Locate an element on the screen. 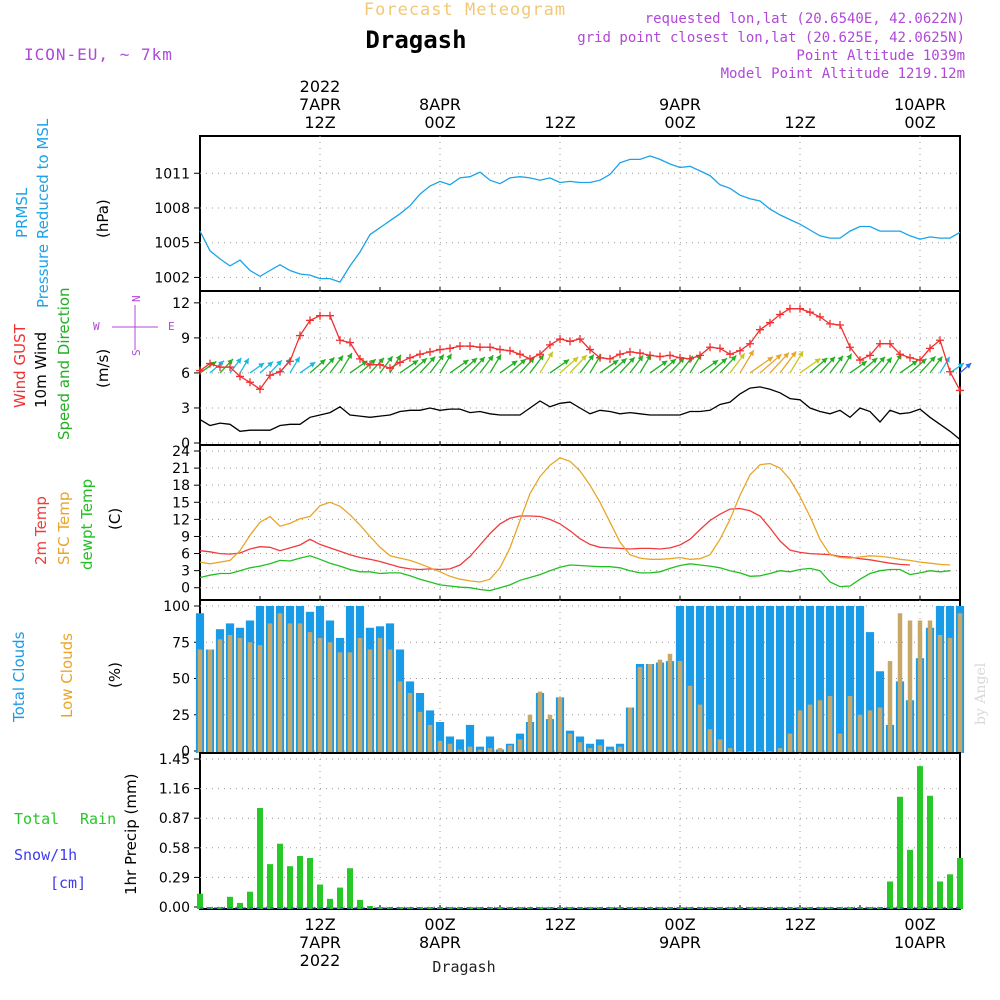  wind-ytick-label: 12 is located at coordinates (181, 304).